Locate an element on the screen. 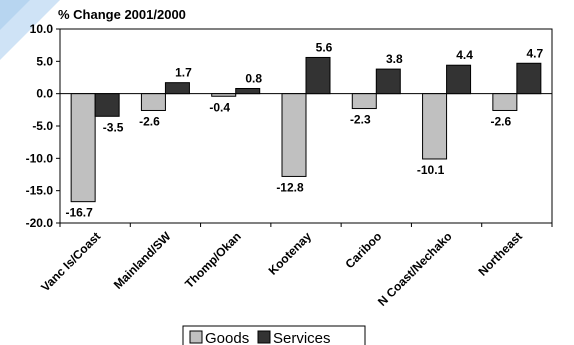 Image resolution: width=574 pixels, height=345 pixels. legend-box is located at coordinates (274, 335).